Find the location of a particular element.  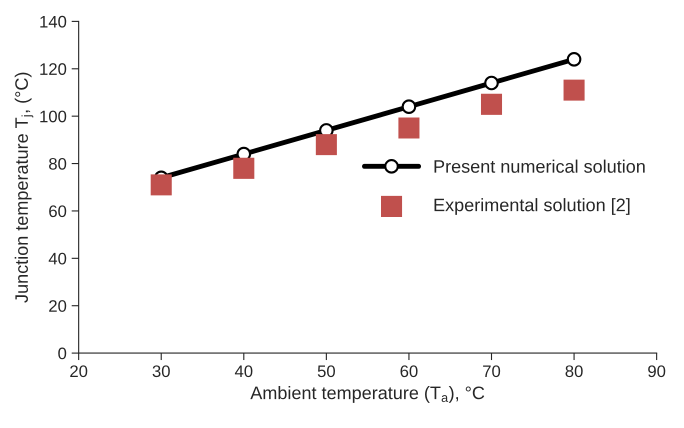

x-tick-label: 40 is located at coordinates (243, 371).